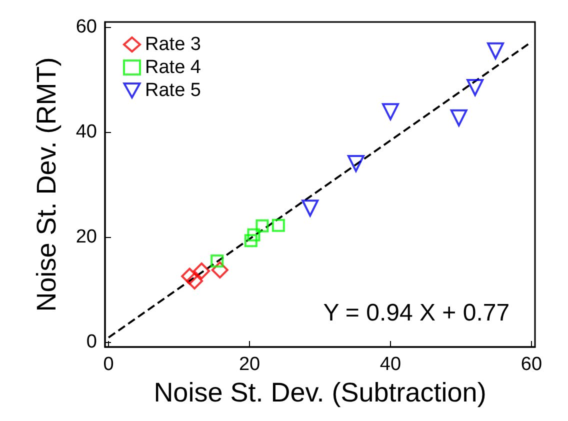 This screenshot has height=421, width=568. Describe the element at coordinates (416, 313) in the screenshot. I see `annotation: Y = 0.94 X + 0.77` at that location.